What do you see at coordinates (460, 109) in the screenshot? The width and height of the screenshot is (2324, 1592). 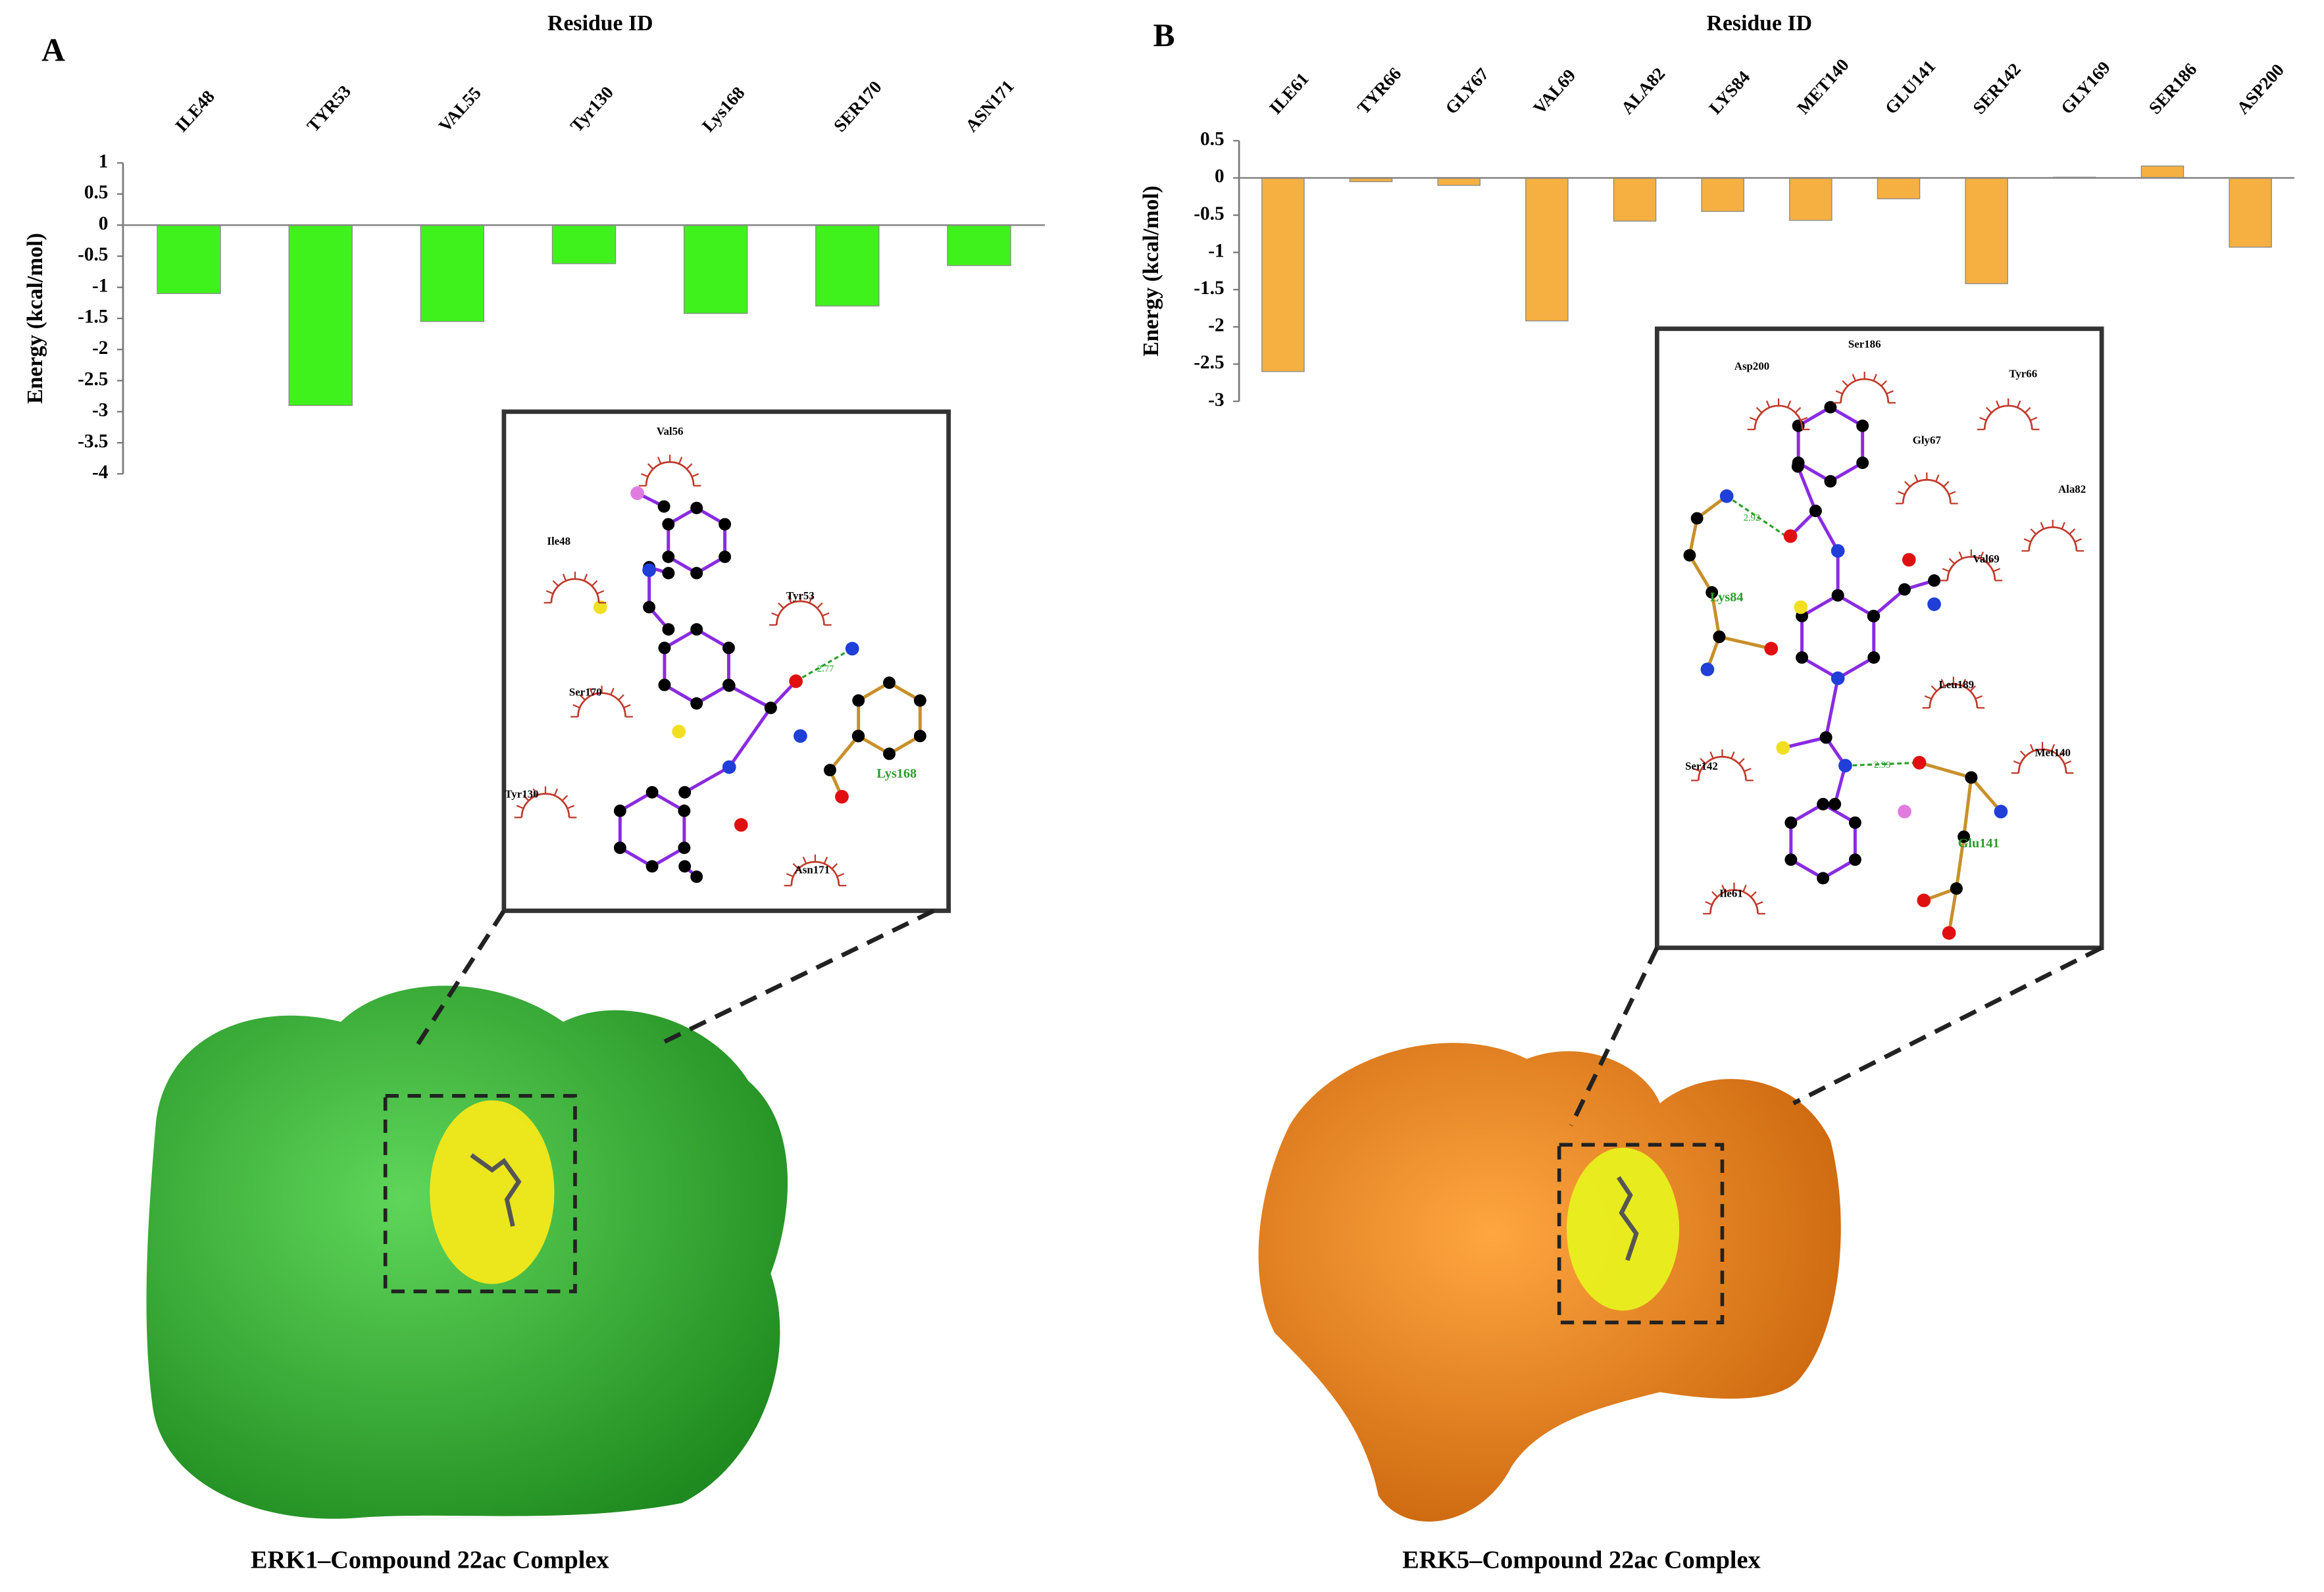 I see `x-tick-label: VAL55` at bounding box center [460, 109].